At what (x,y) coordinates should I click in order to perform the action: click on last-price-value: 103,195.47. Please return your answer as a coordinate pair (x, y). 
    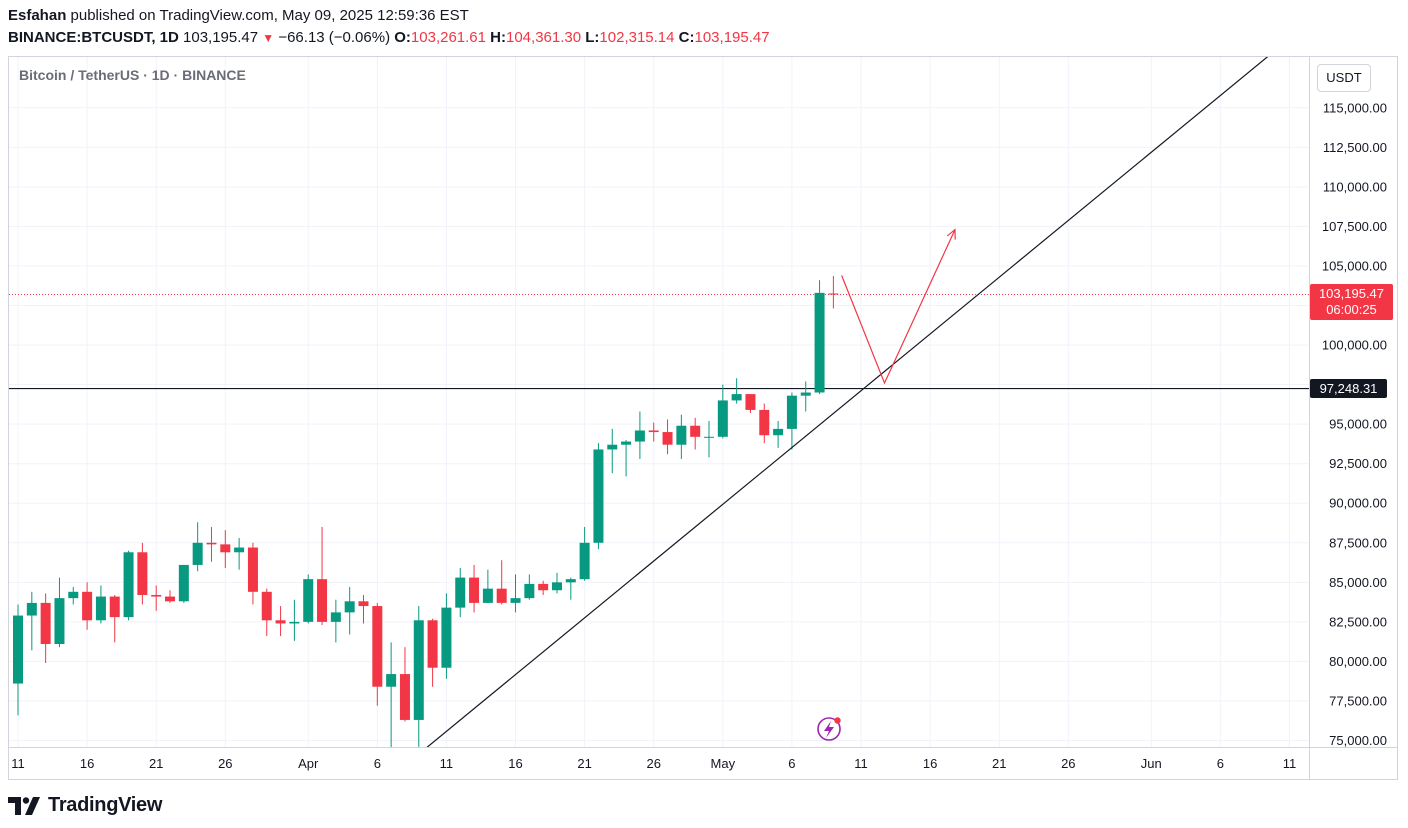
    Looking at the image, I should click on (1351, 293).